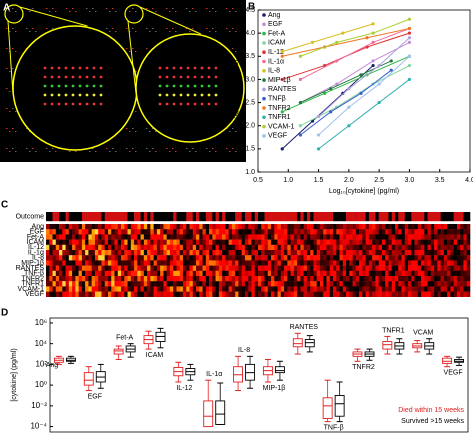 The height and width of the screenshot is (440, 473). What do you see at coordinates (264, 136) in the screenshot?
I see `legend-swatch` at bounding box center [264, 136].